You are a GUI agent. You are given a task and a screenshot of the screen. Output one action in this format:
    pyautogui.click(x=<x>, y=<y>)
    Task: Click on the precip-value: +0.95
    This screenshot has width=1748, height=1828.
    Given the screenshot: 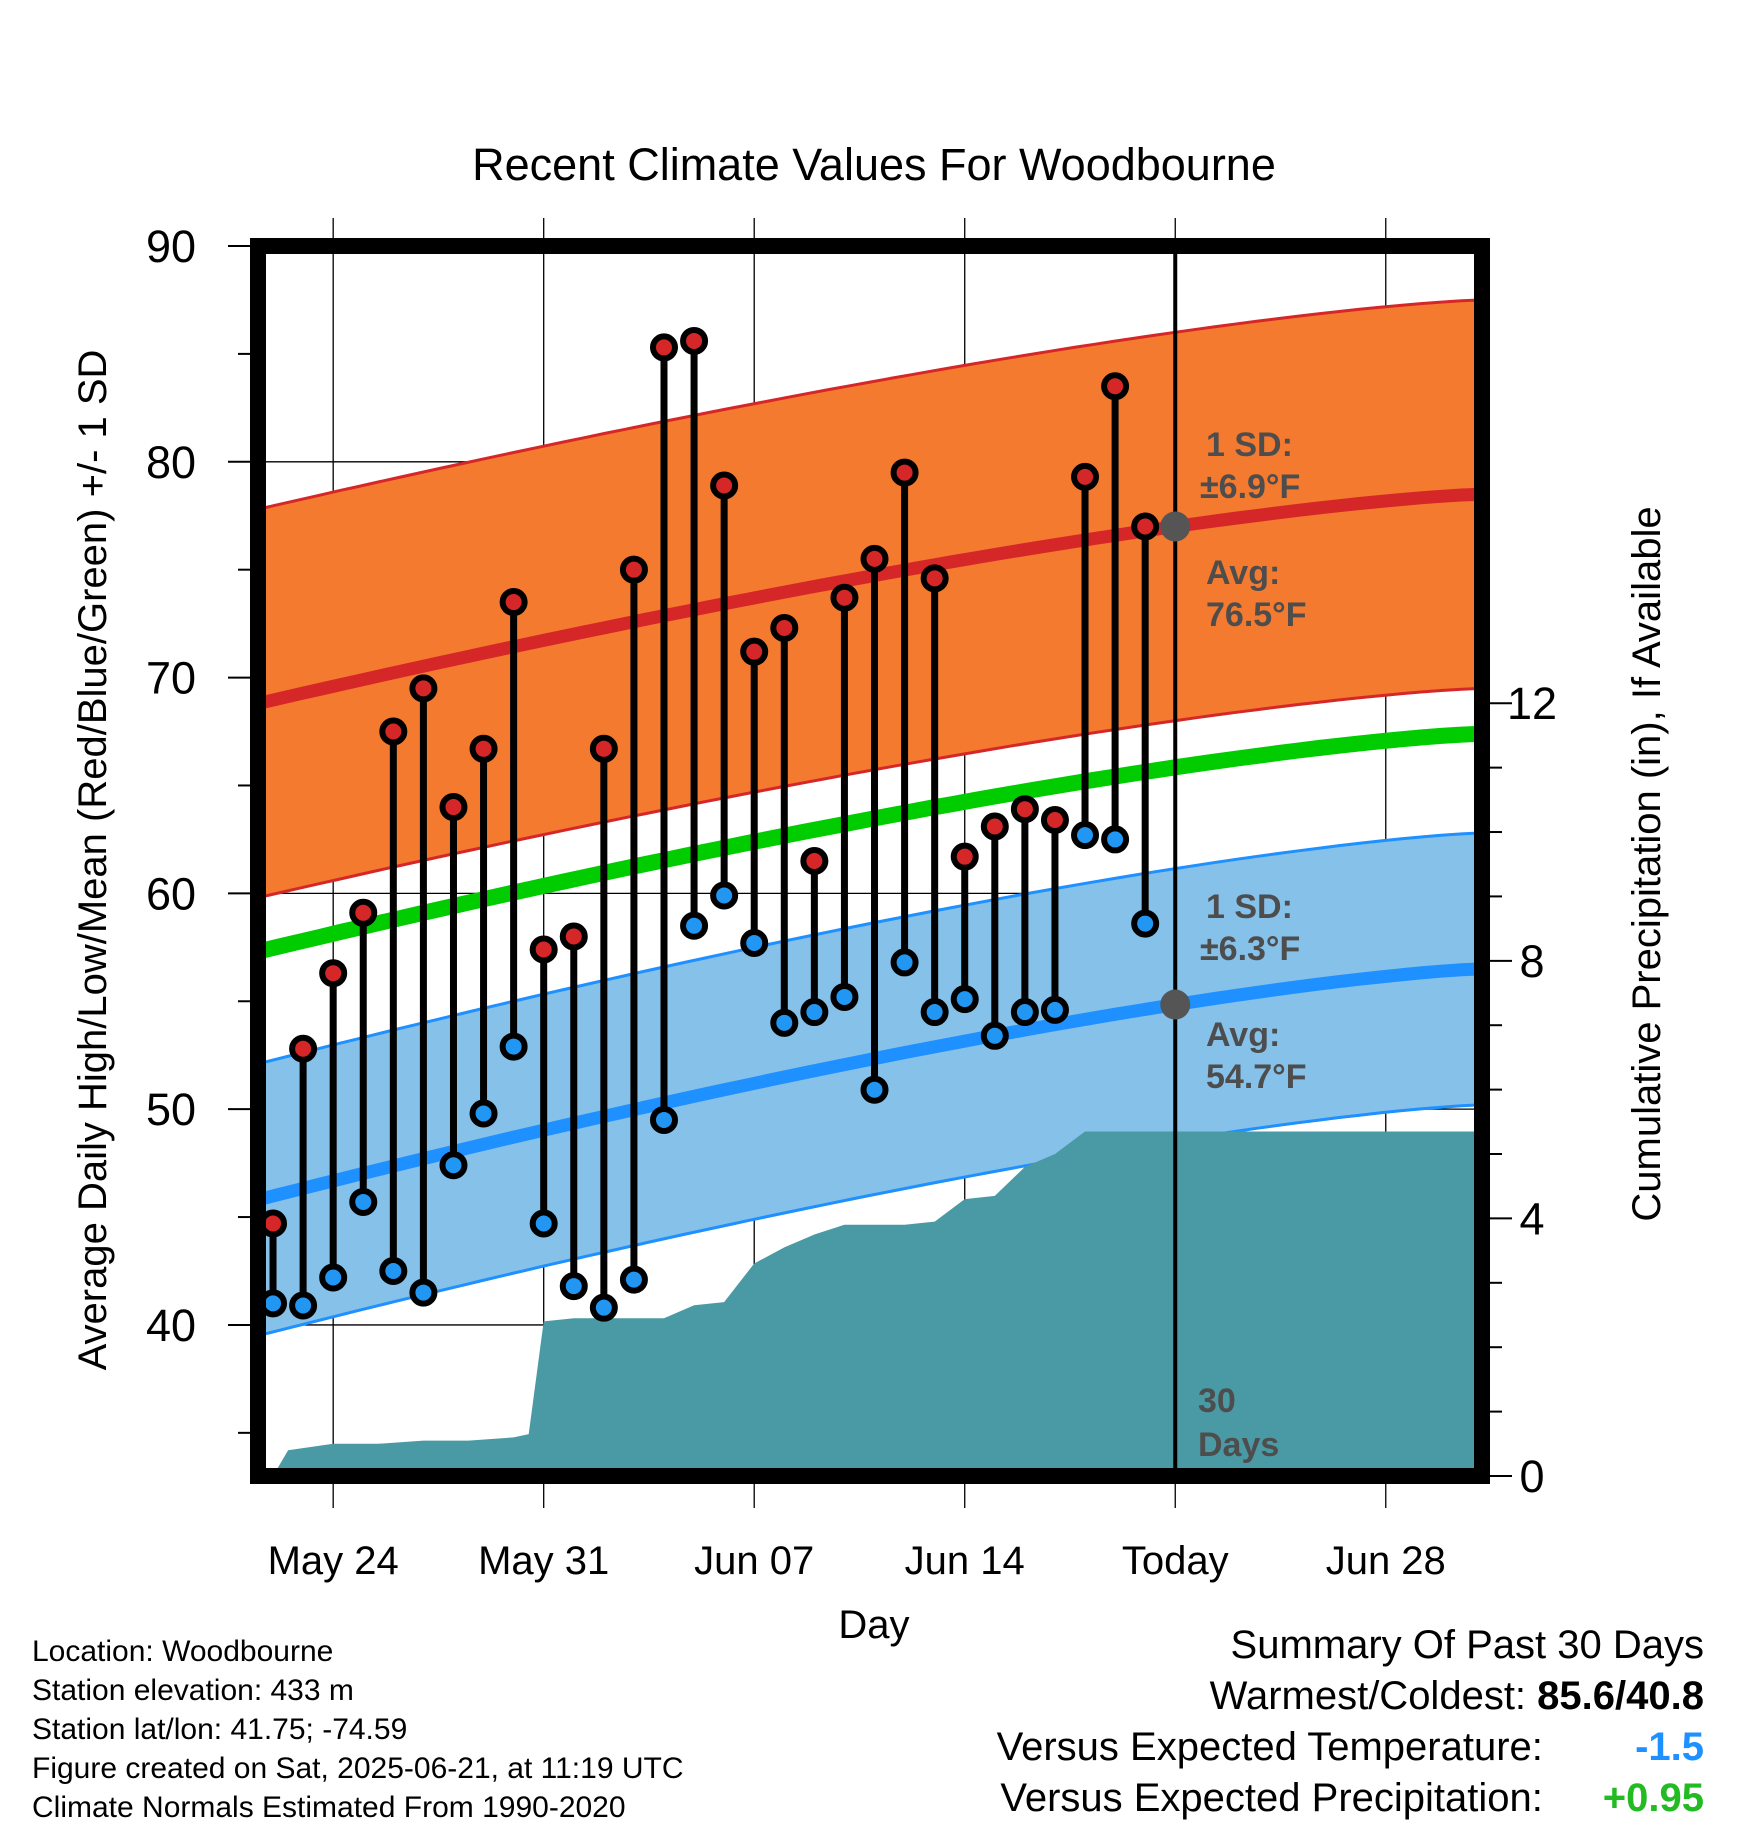 What is the action you would take?
    pyautogui.click(x=1653, y=1798)
    